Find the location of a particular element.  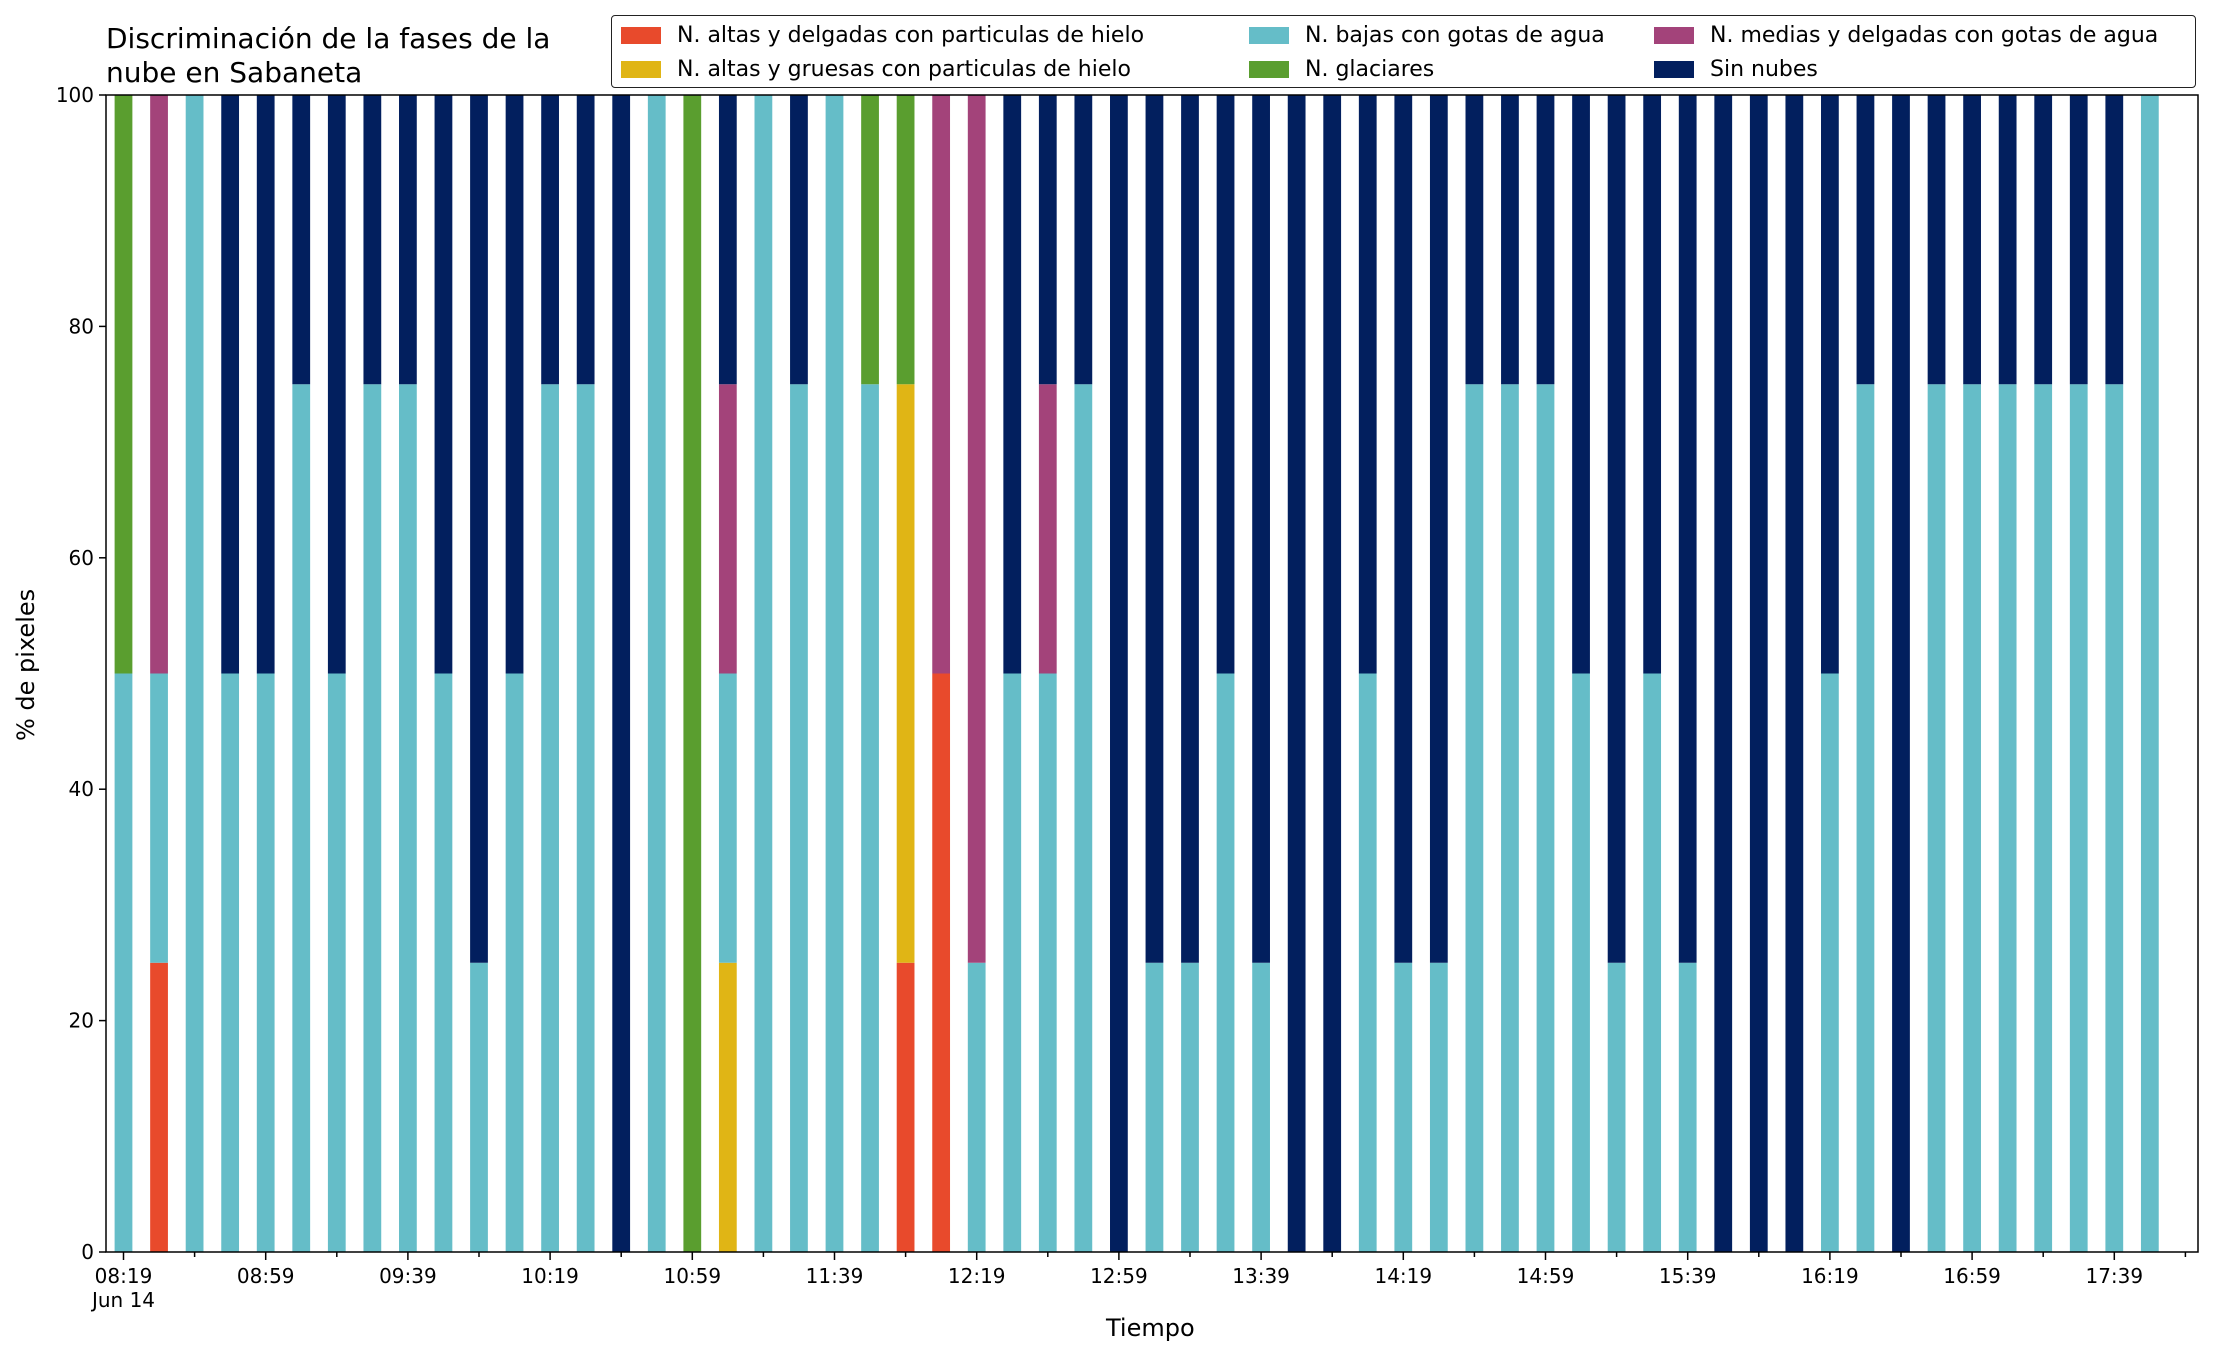

y-tick-label: 100 is located at coordinates (75, 95).